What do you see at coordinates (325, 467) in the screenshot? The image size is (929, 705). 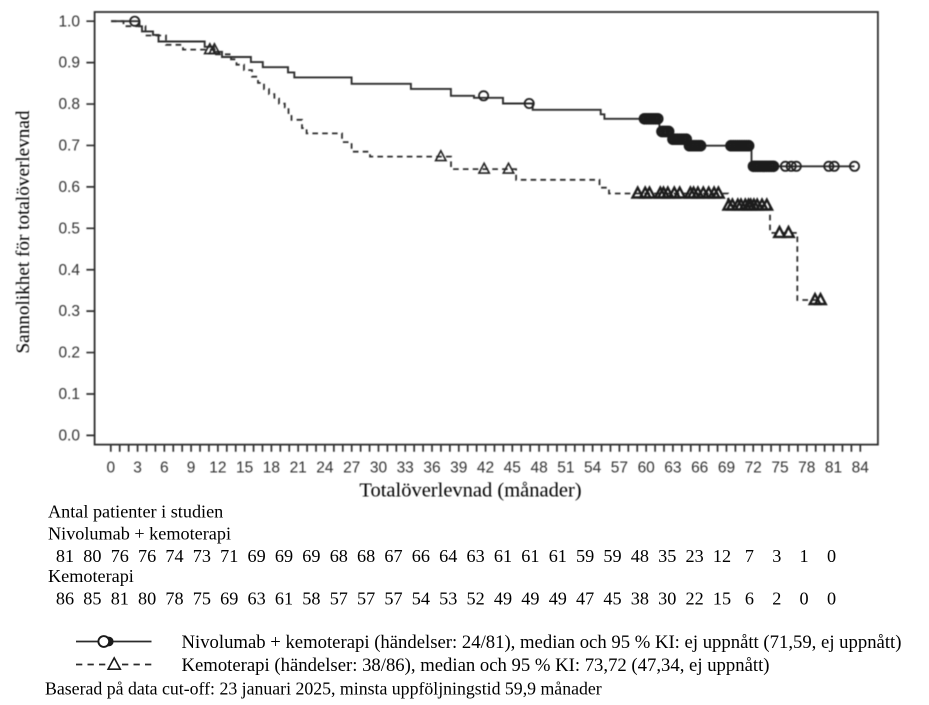 I see `svg-text: 24` at bounding box center [325, 467].